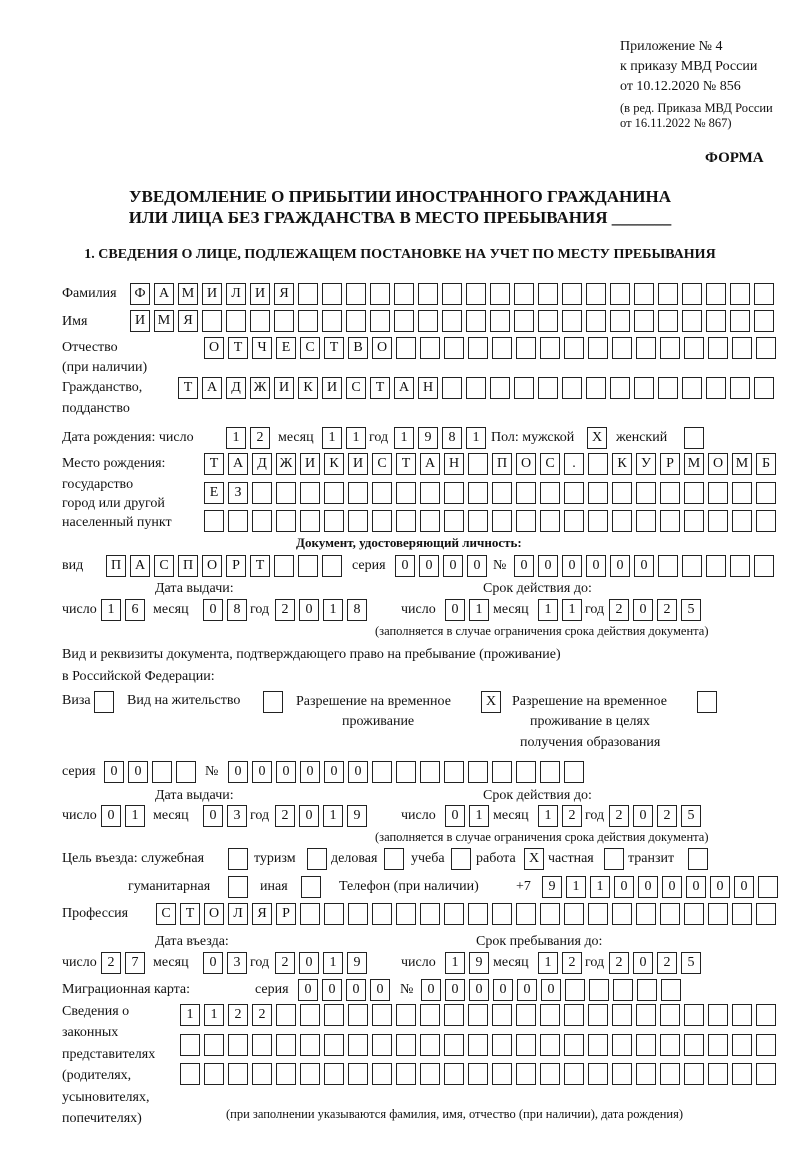 Image resolution: width=800 pixels, height=1163 pixels. Describe the element at coordinates (262, 464) in the screenshot. I see `char-cell: Д` at that location.